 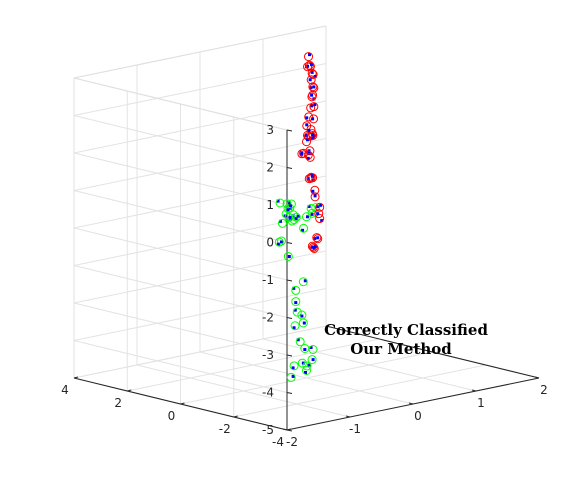 I want to click on annotation-line-1: Correctly Classified, so click(x=406, y=330).